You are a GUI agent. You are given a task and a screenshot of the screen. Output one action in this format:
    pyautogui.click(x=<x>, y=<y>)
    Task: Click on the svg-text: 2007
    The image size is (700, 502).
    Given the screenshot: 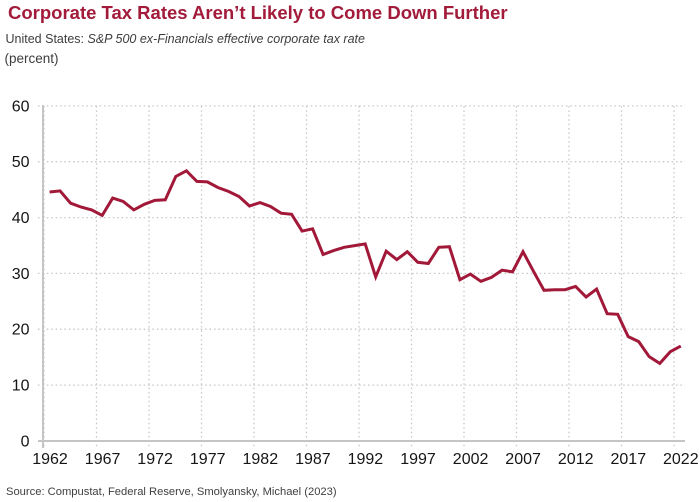 What is the action you would take?
    pyautogui.click(x=523, y=459)
    